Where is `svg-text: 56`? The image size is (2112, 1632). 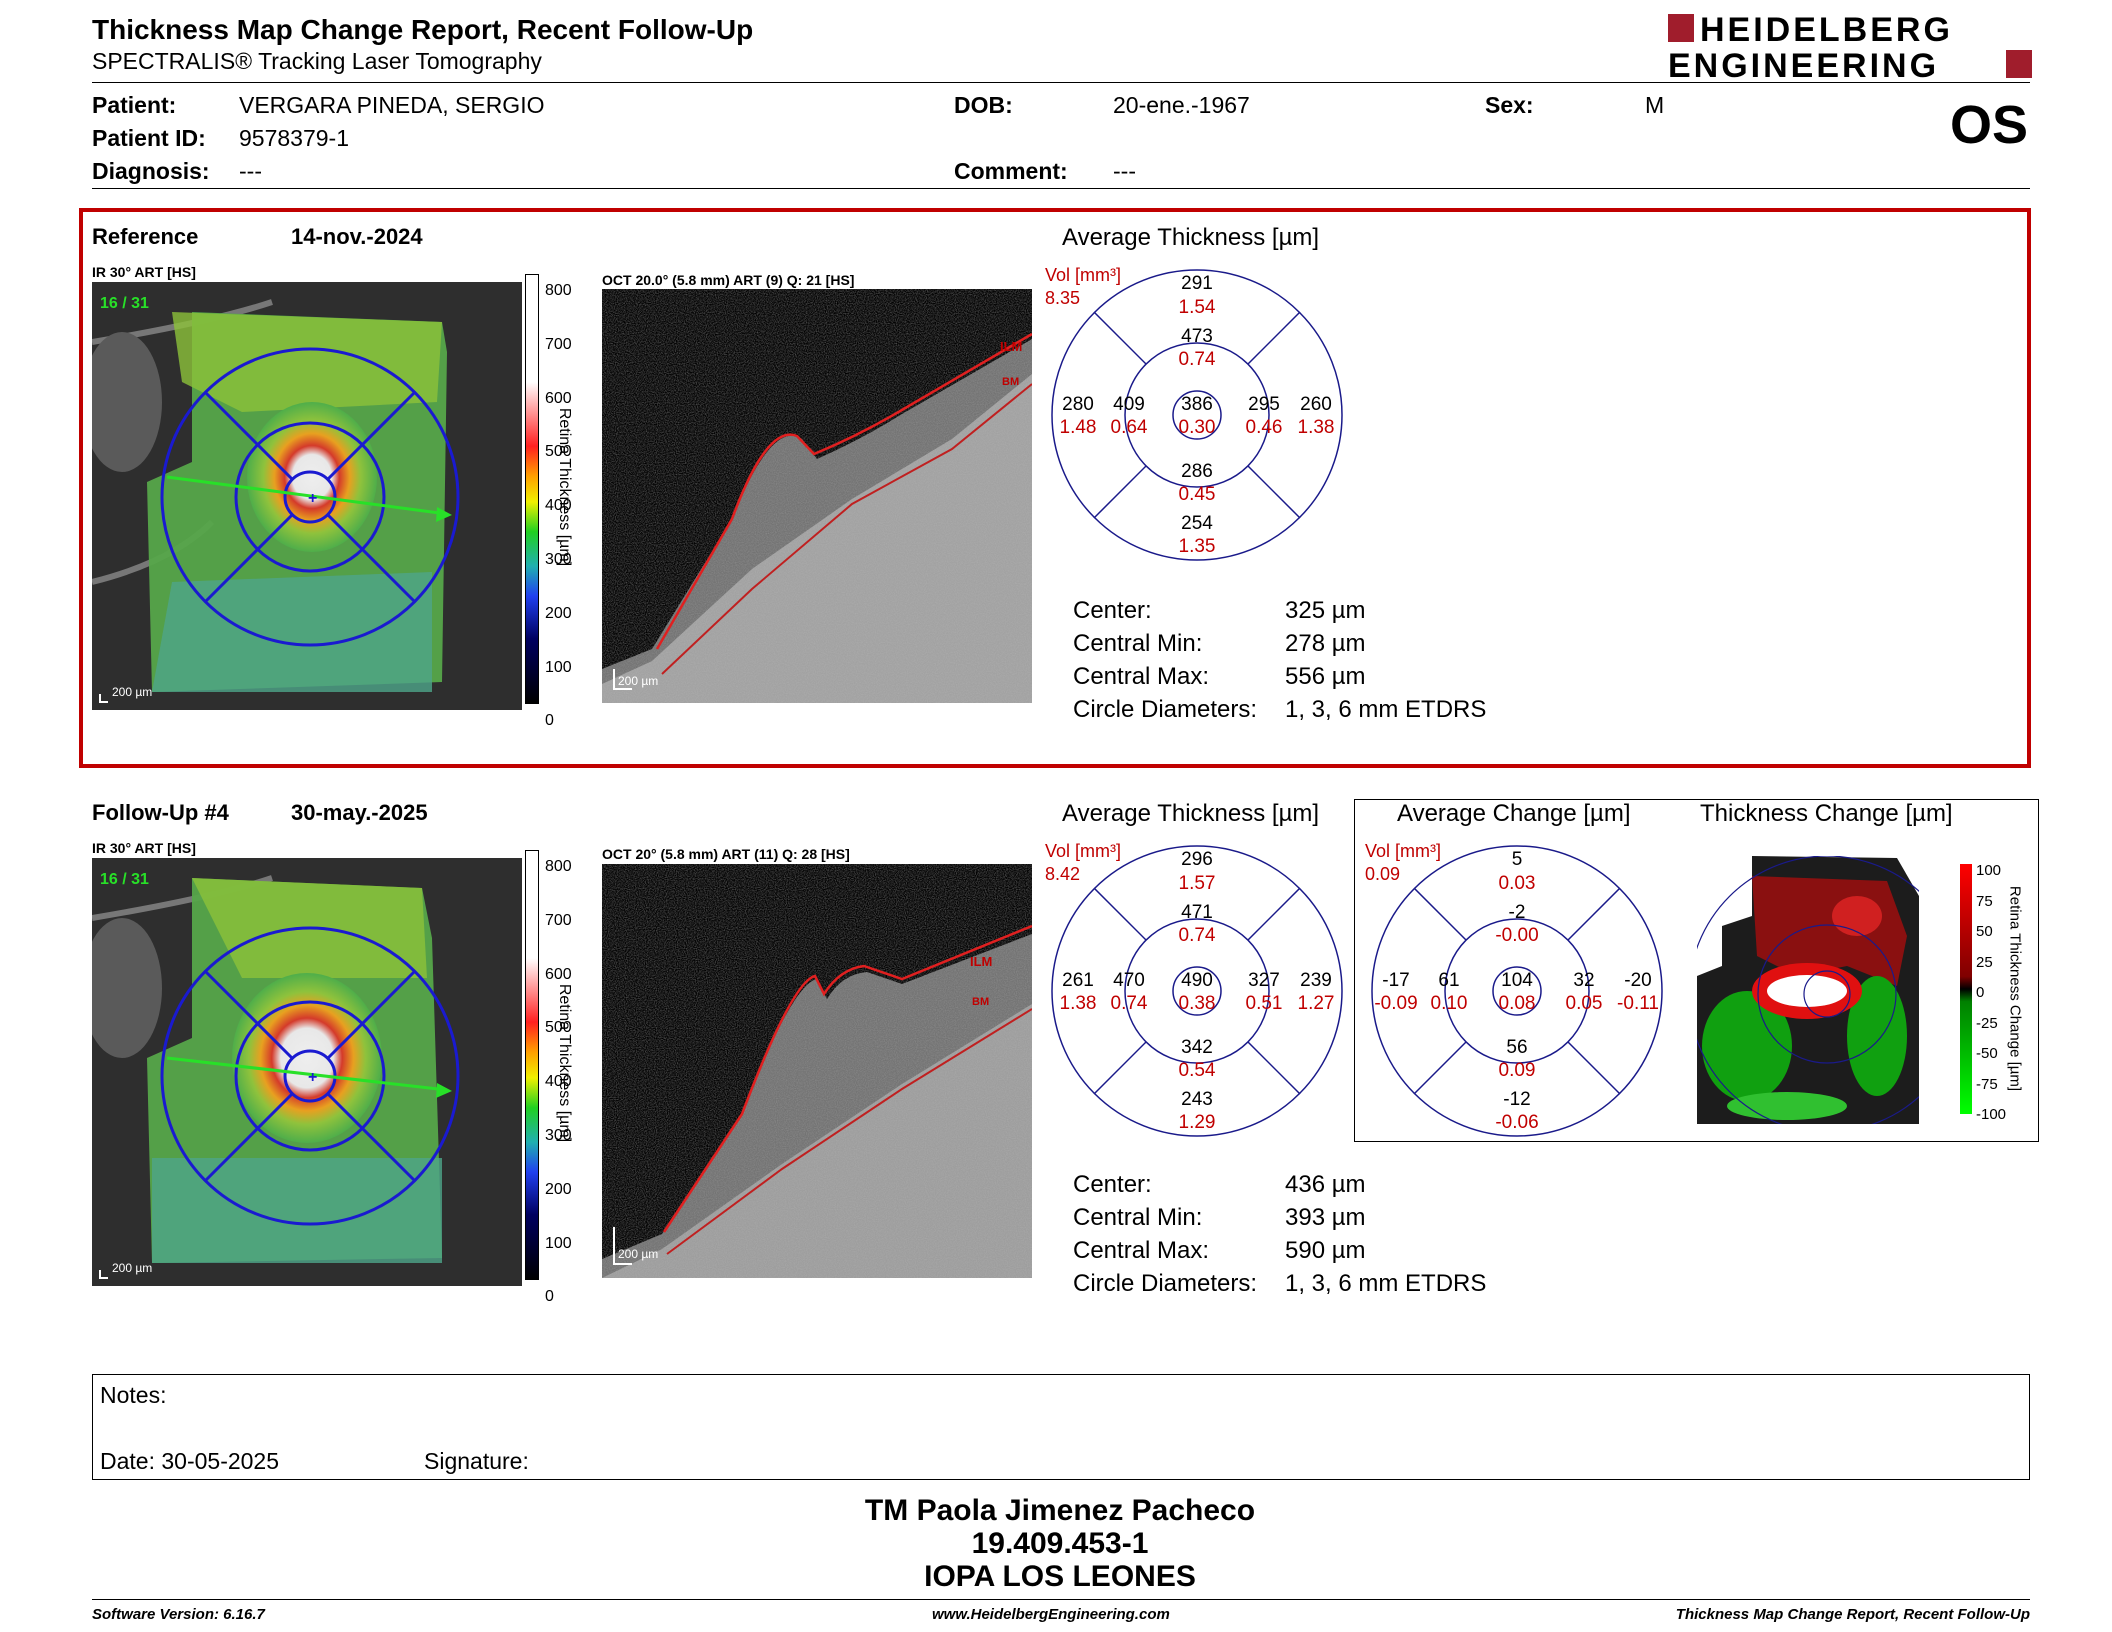 svg-text: 56 is located at coordinates (1516, 1047).